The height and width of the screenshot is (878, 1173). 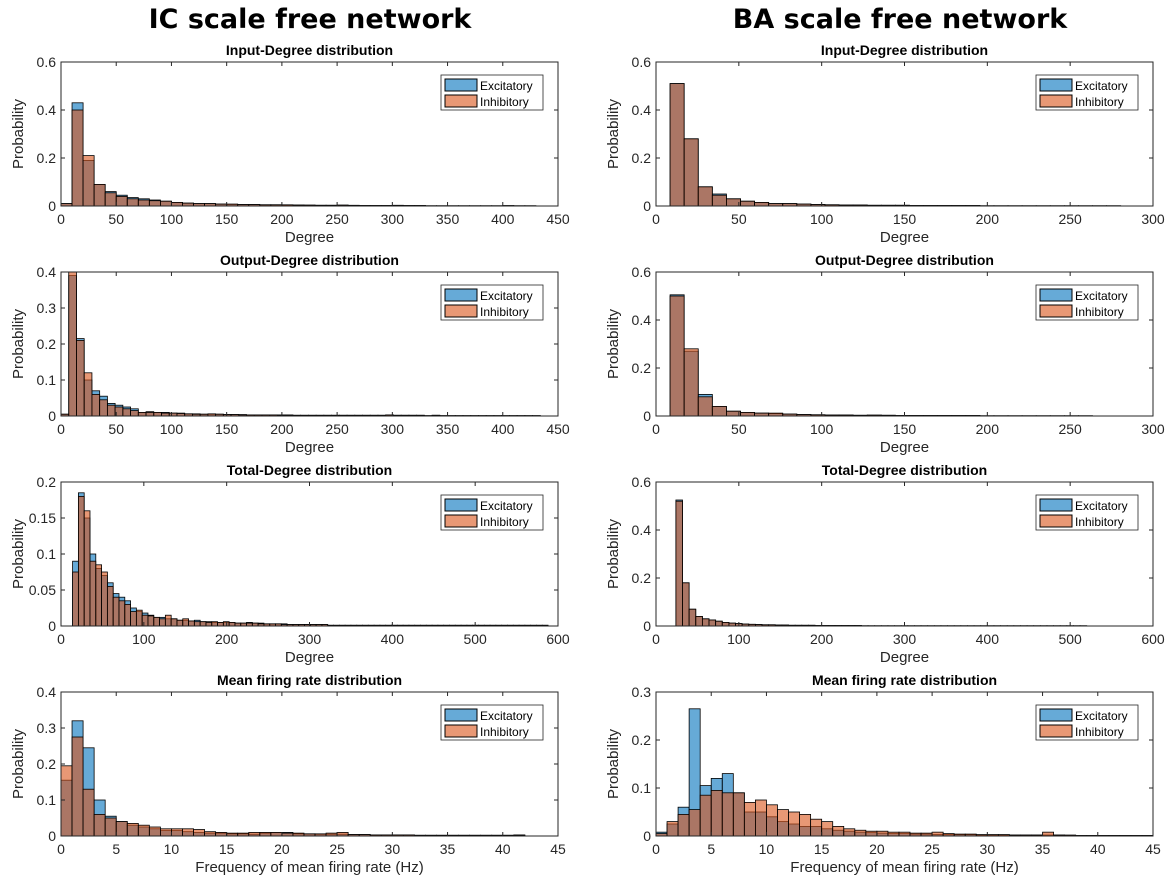 What do you see at coordinates (1153, 849) in the screenshot?
I see `x-tick-label: 45` at bounding box center [1153, 849].